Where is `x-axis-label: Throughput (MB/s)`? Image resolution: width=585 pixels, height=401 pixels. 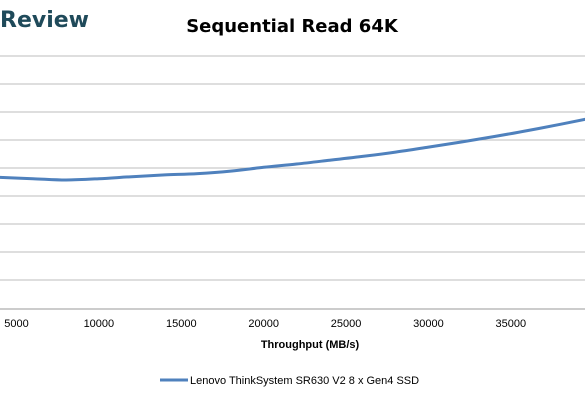 x-axis-label: Throughput (MB/s) is located at coordinates (310, 345).